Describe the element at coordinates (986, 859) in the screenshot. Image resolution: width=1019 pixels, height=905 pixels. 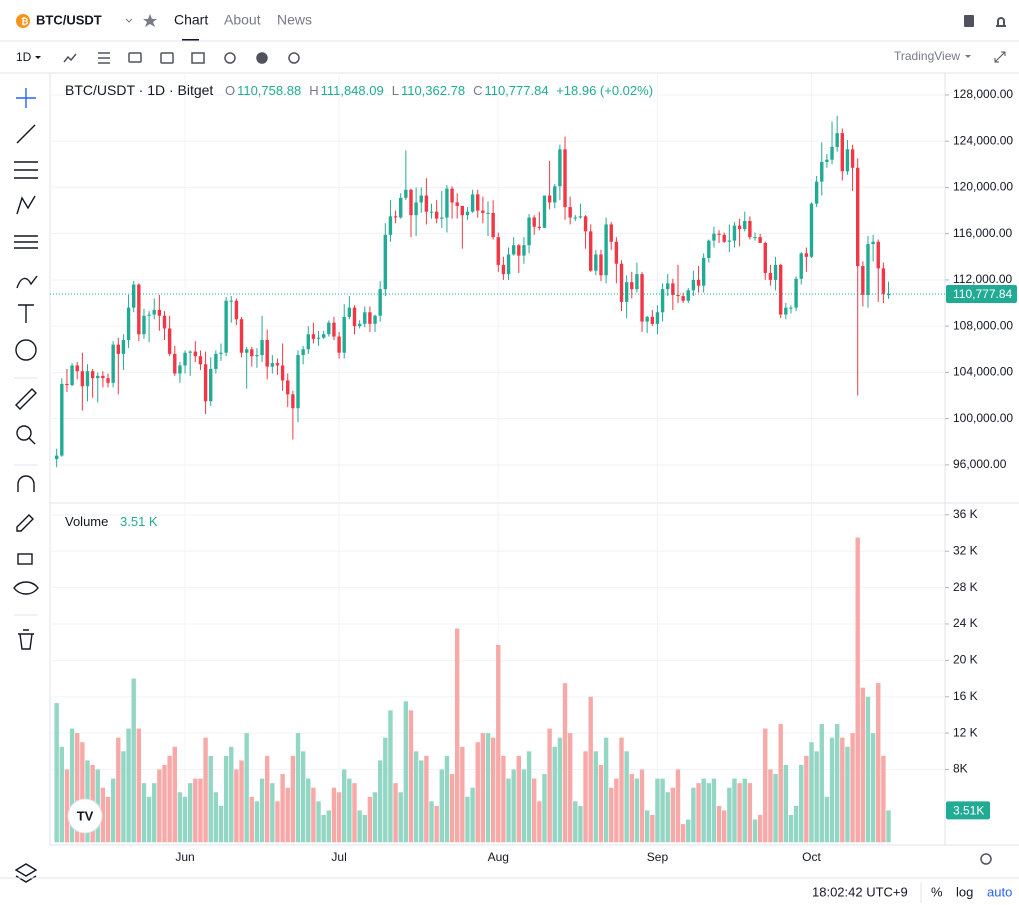
I see `settings-icon` at that location.